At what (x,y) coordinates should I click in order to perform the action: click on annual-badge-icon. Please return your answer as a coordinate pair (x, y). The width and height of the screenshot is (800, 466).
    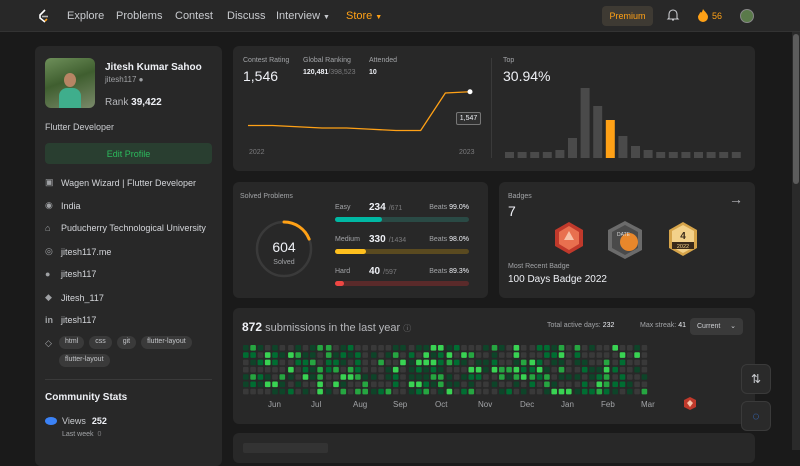
    Looking at the image, I should click on (569, 238).